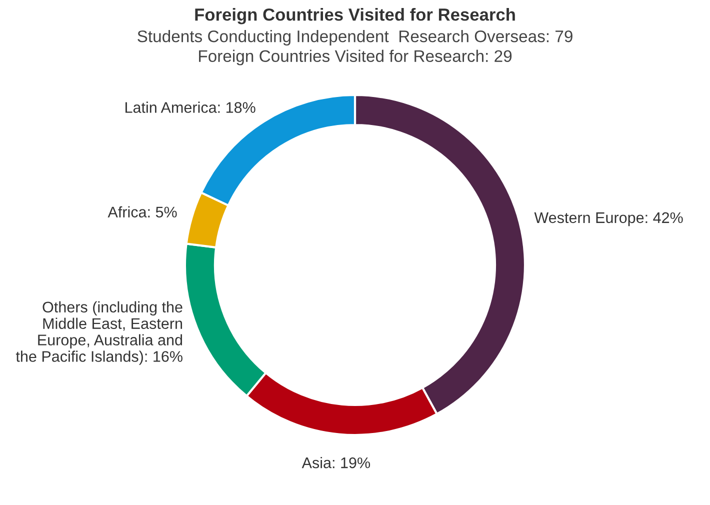 This screenshot has width=710, height=505. What do you see at coordinates (336, 462) in the screenshot?
I see `slice-label: Asia: 19%` at bounding box center [336, 462].